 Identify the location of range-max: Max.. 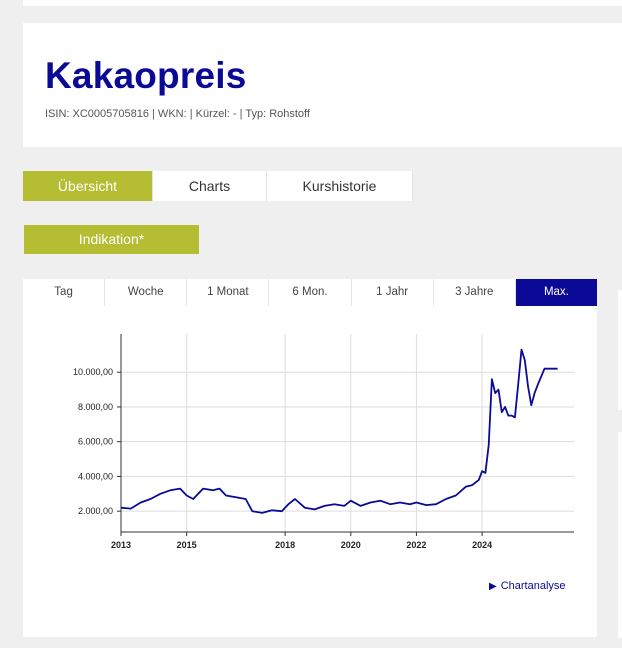
(556, 292).